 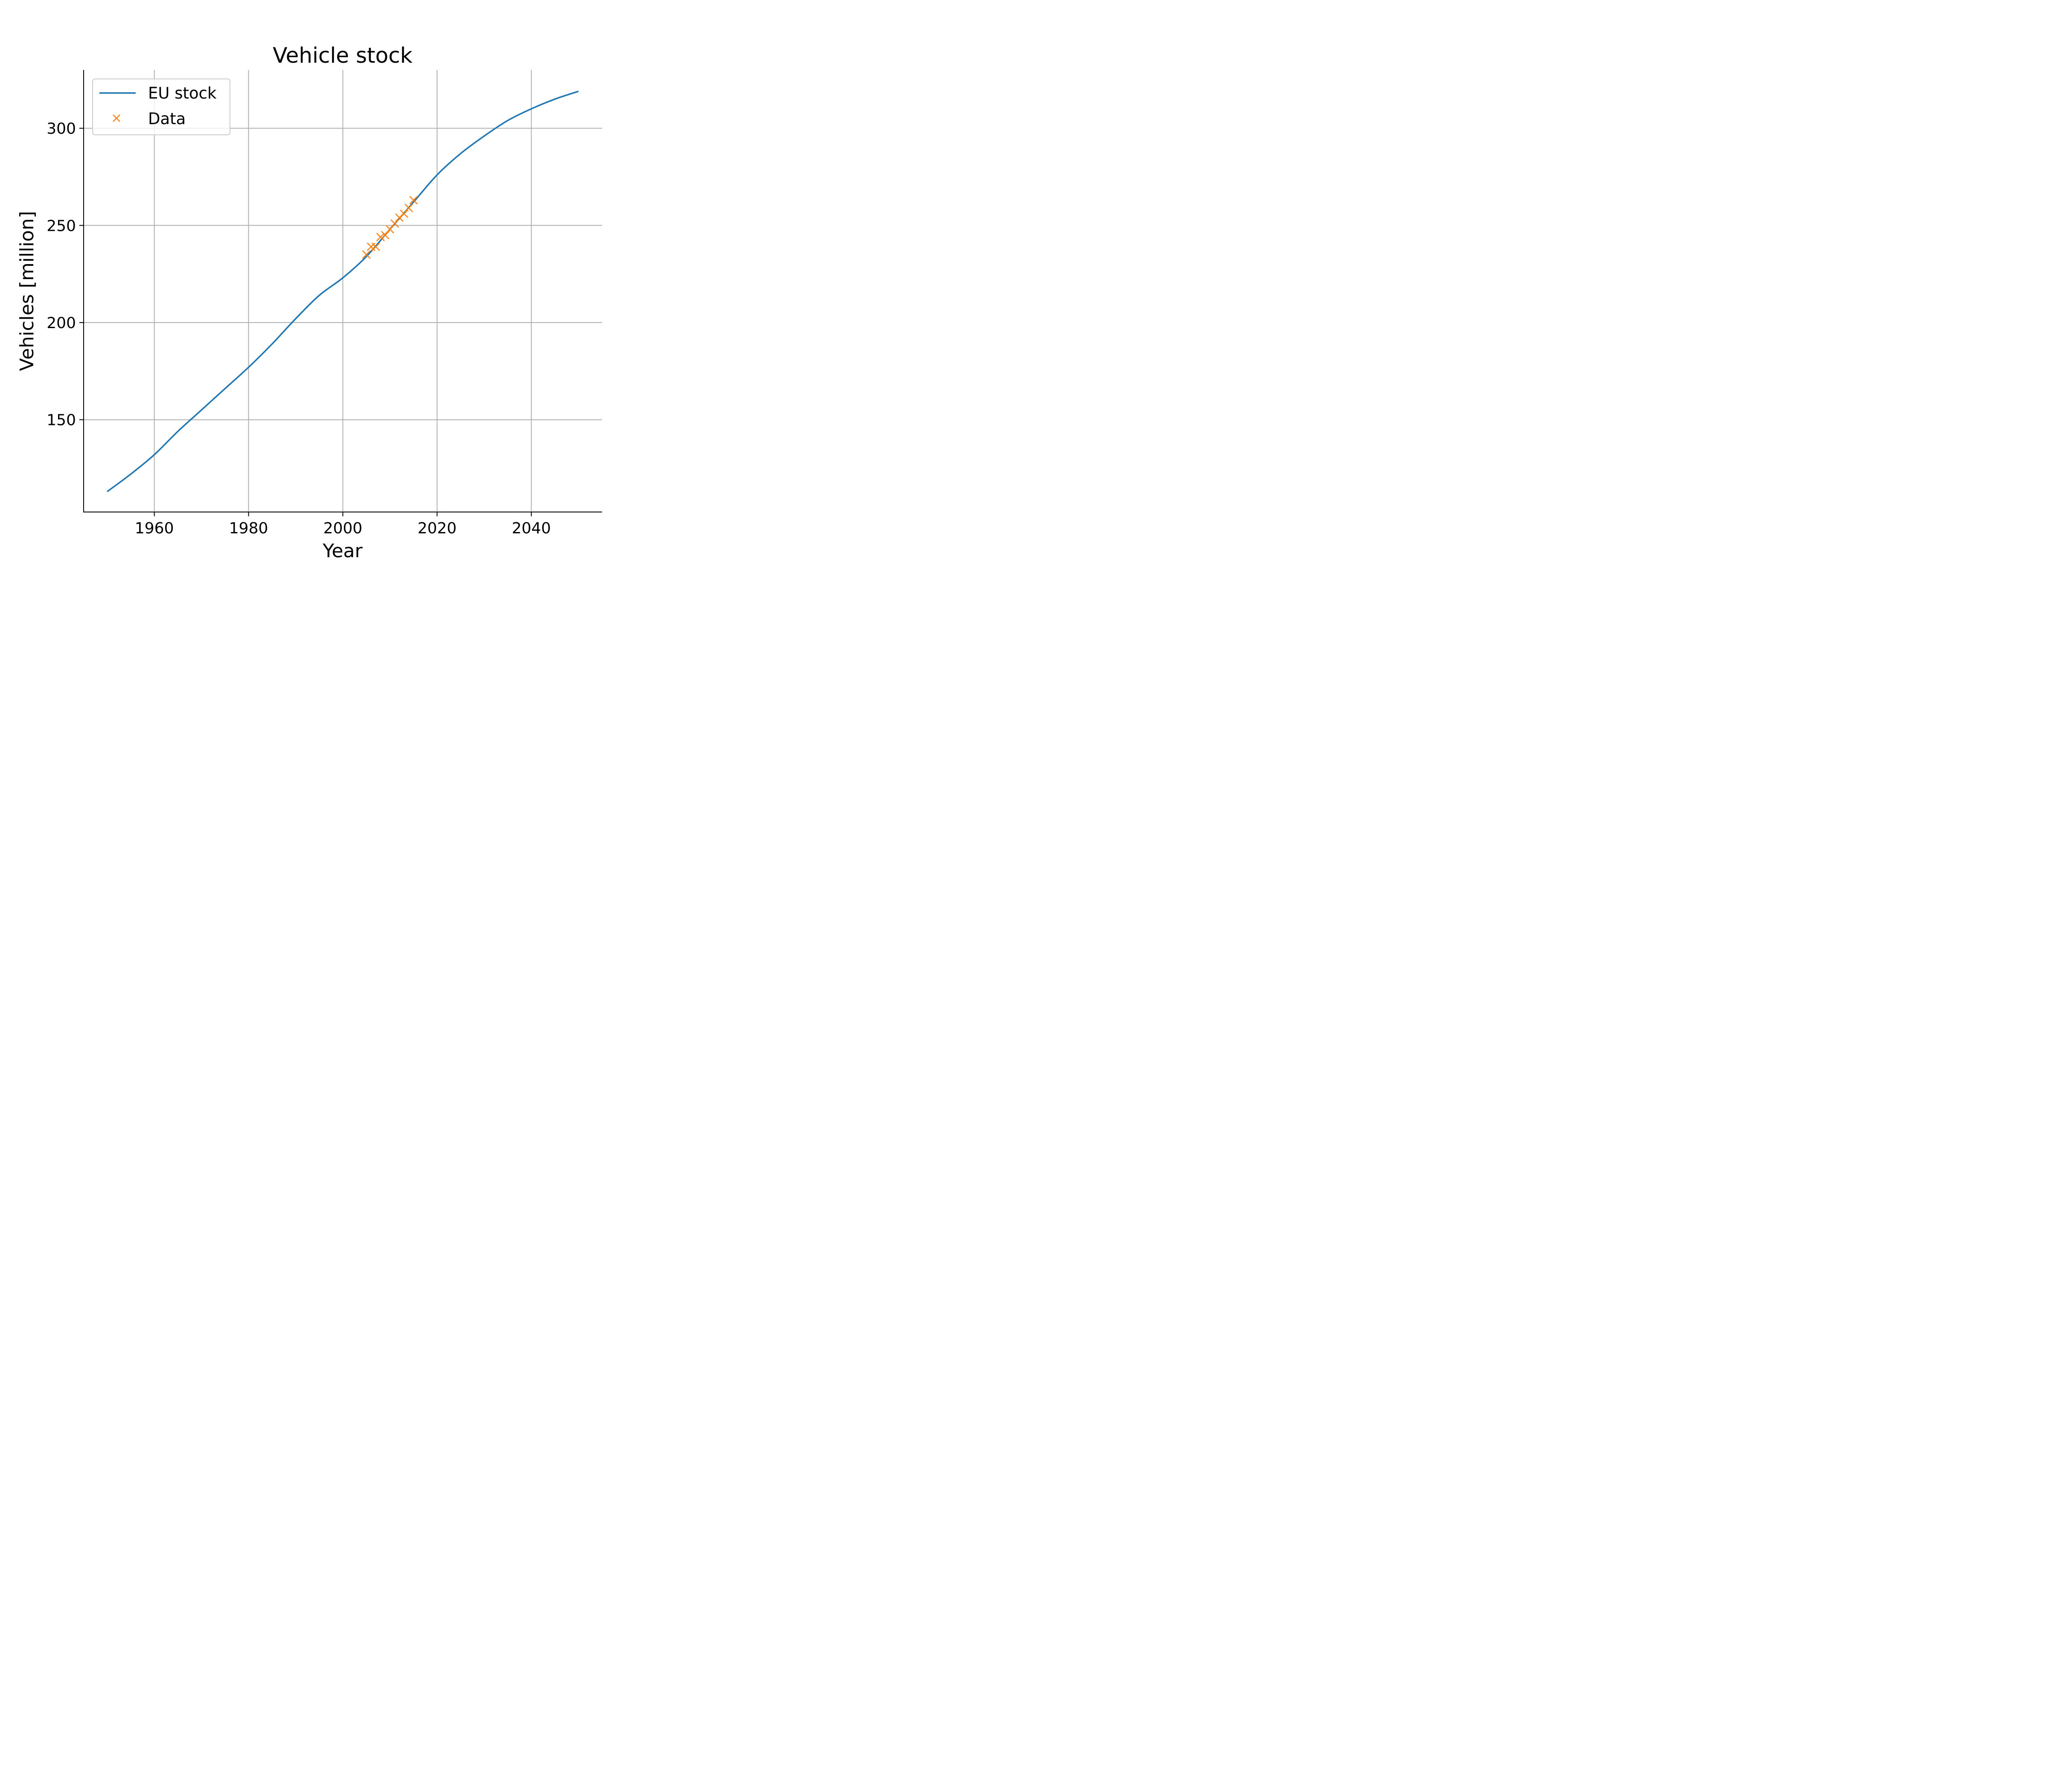 I want to click on y-axis-label: Vehicles [million], so click(x=27, y=291).